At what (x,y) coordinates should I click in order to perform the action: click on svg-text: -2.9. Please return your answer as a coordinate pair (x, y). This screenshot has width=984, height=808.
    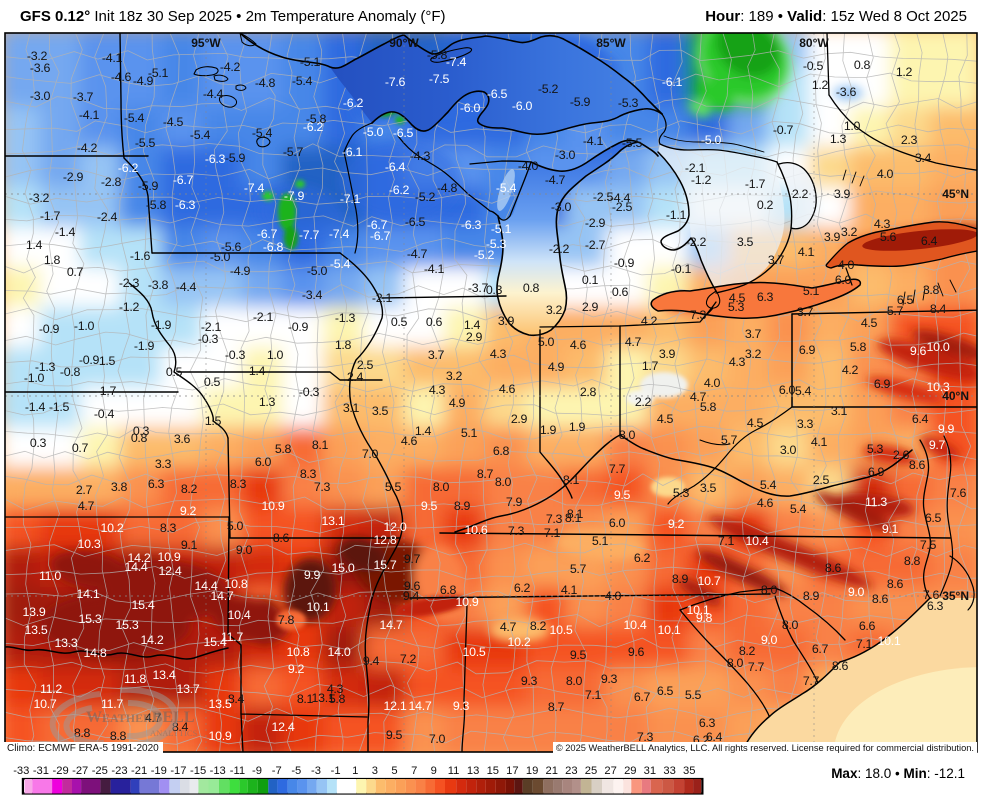
    Looking at the image, I should click on (73, 177).